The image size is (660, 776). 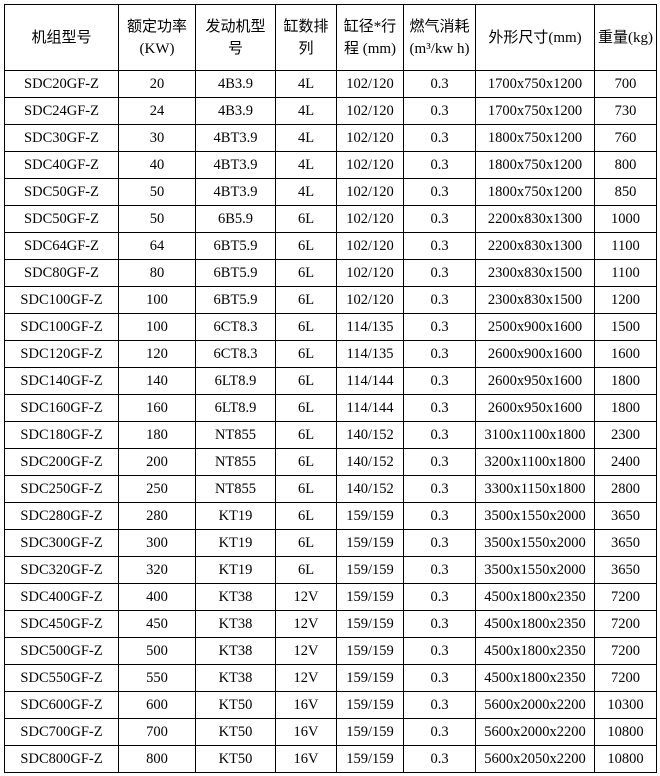 I want to click on cell-power: 30, so click(x=157, y=138).